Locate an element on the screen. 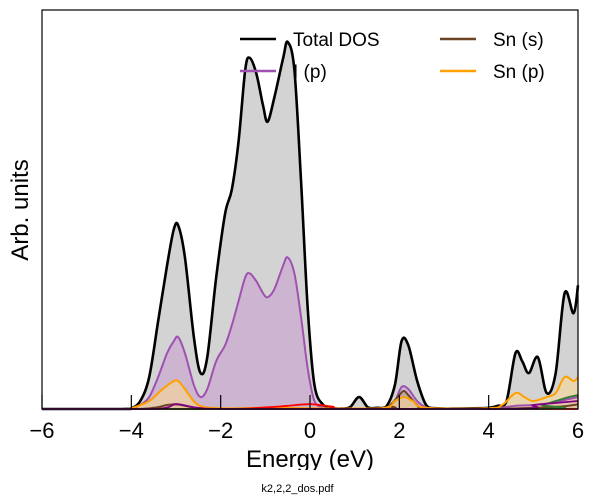 Image resolution: width=595 pixels, height=498 pixels. x-axis-title: Energy (eV) is located at coordinates (310, 458).